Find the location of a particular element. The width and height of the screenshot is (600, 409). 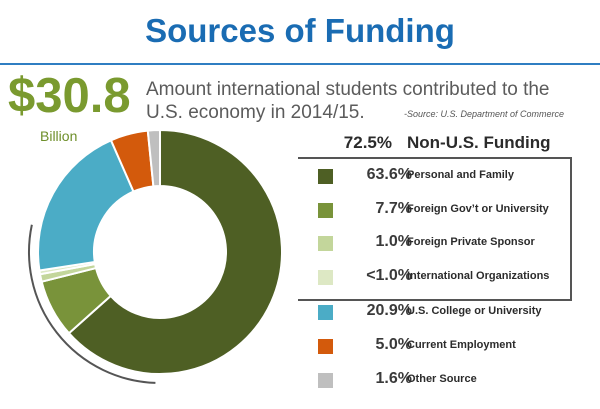

non-us-percent: 72.5% is located at coordinates (367, 142).